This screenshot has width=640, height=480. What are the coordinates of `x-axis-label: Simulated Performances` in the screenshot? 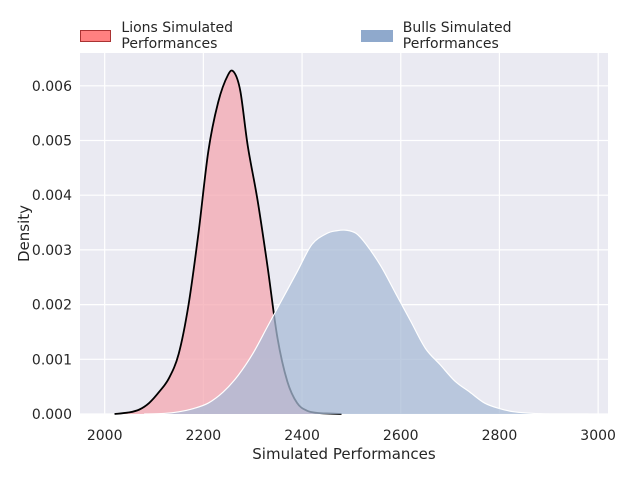 It's located at (344, 454).